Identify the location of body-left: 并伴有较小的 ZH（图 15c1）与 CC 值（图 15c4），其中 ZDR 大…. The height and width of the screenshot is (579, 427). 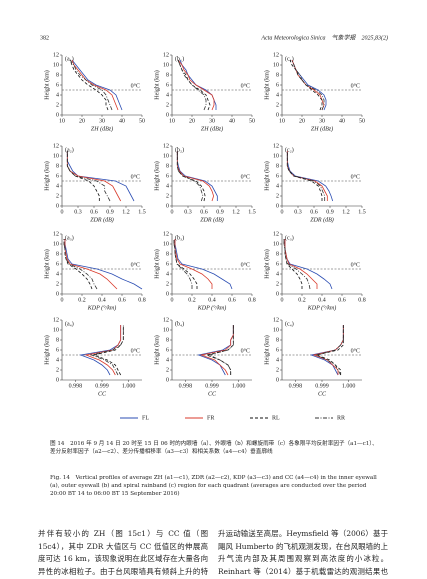
(123, 552).